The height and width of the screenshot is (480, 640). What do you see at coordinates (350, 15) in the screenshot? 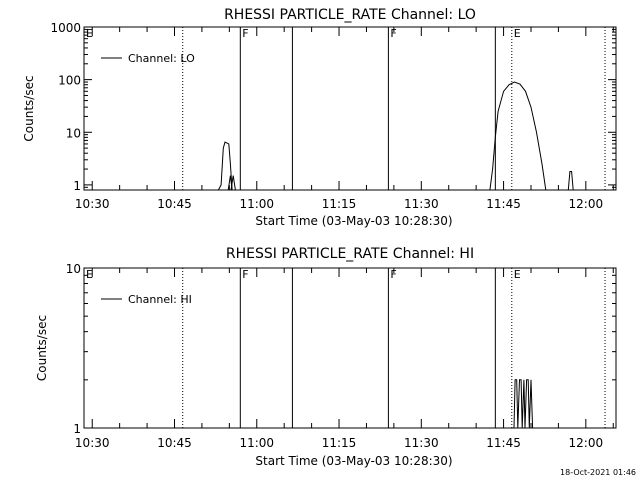
I see `chart-title: RHESSI PARTICLE_RATE Channel: LO` at bounding box center [350, 15].